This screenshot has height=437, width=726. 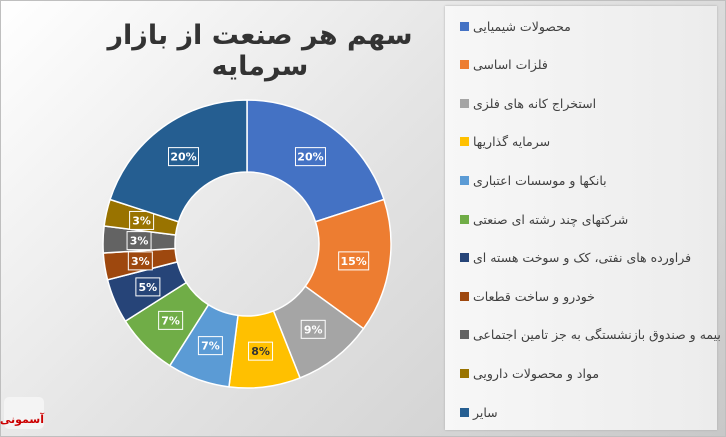 What do you see at coordinates (535, 103) in the screenshot?
I see `legend-label: استخراج کانه های فلزی` at bounding box center [535, 103].